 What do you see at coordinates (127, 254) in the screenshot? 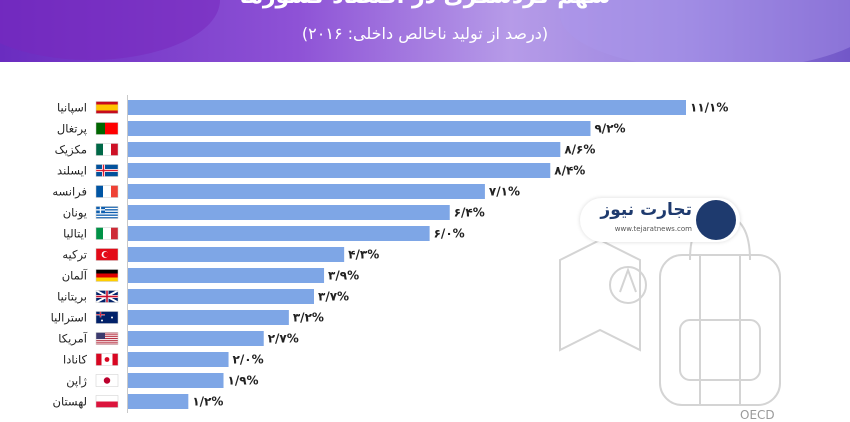
I see `axis-line` at bounding box center [127, 254].